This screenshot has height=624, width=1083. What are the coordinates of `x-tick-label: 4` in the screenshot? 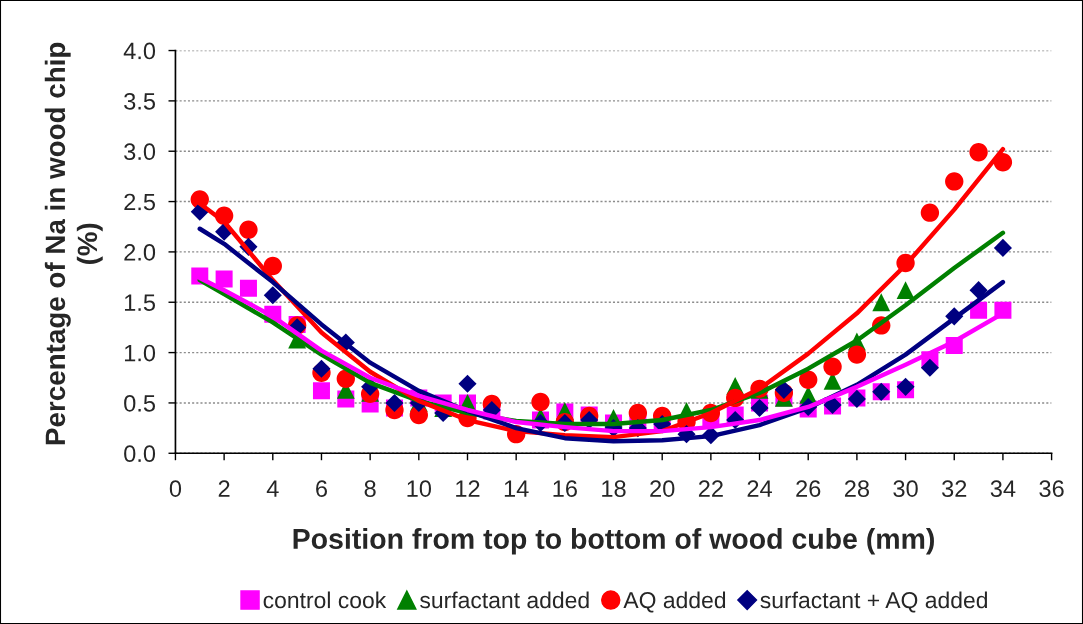 It's located at (272, 488).